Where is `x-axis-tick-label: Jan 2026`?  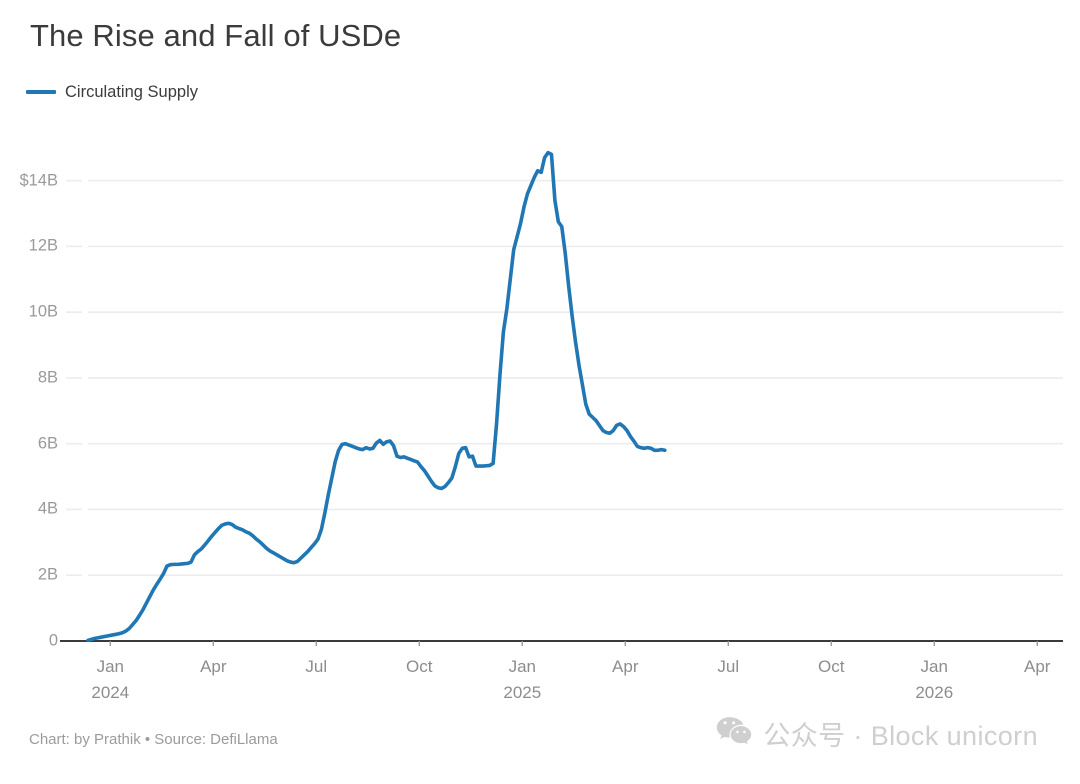 x-axis-tick-label: Jan 2026 is located at coordinates (934, 680).